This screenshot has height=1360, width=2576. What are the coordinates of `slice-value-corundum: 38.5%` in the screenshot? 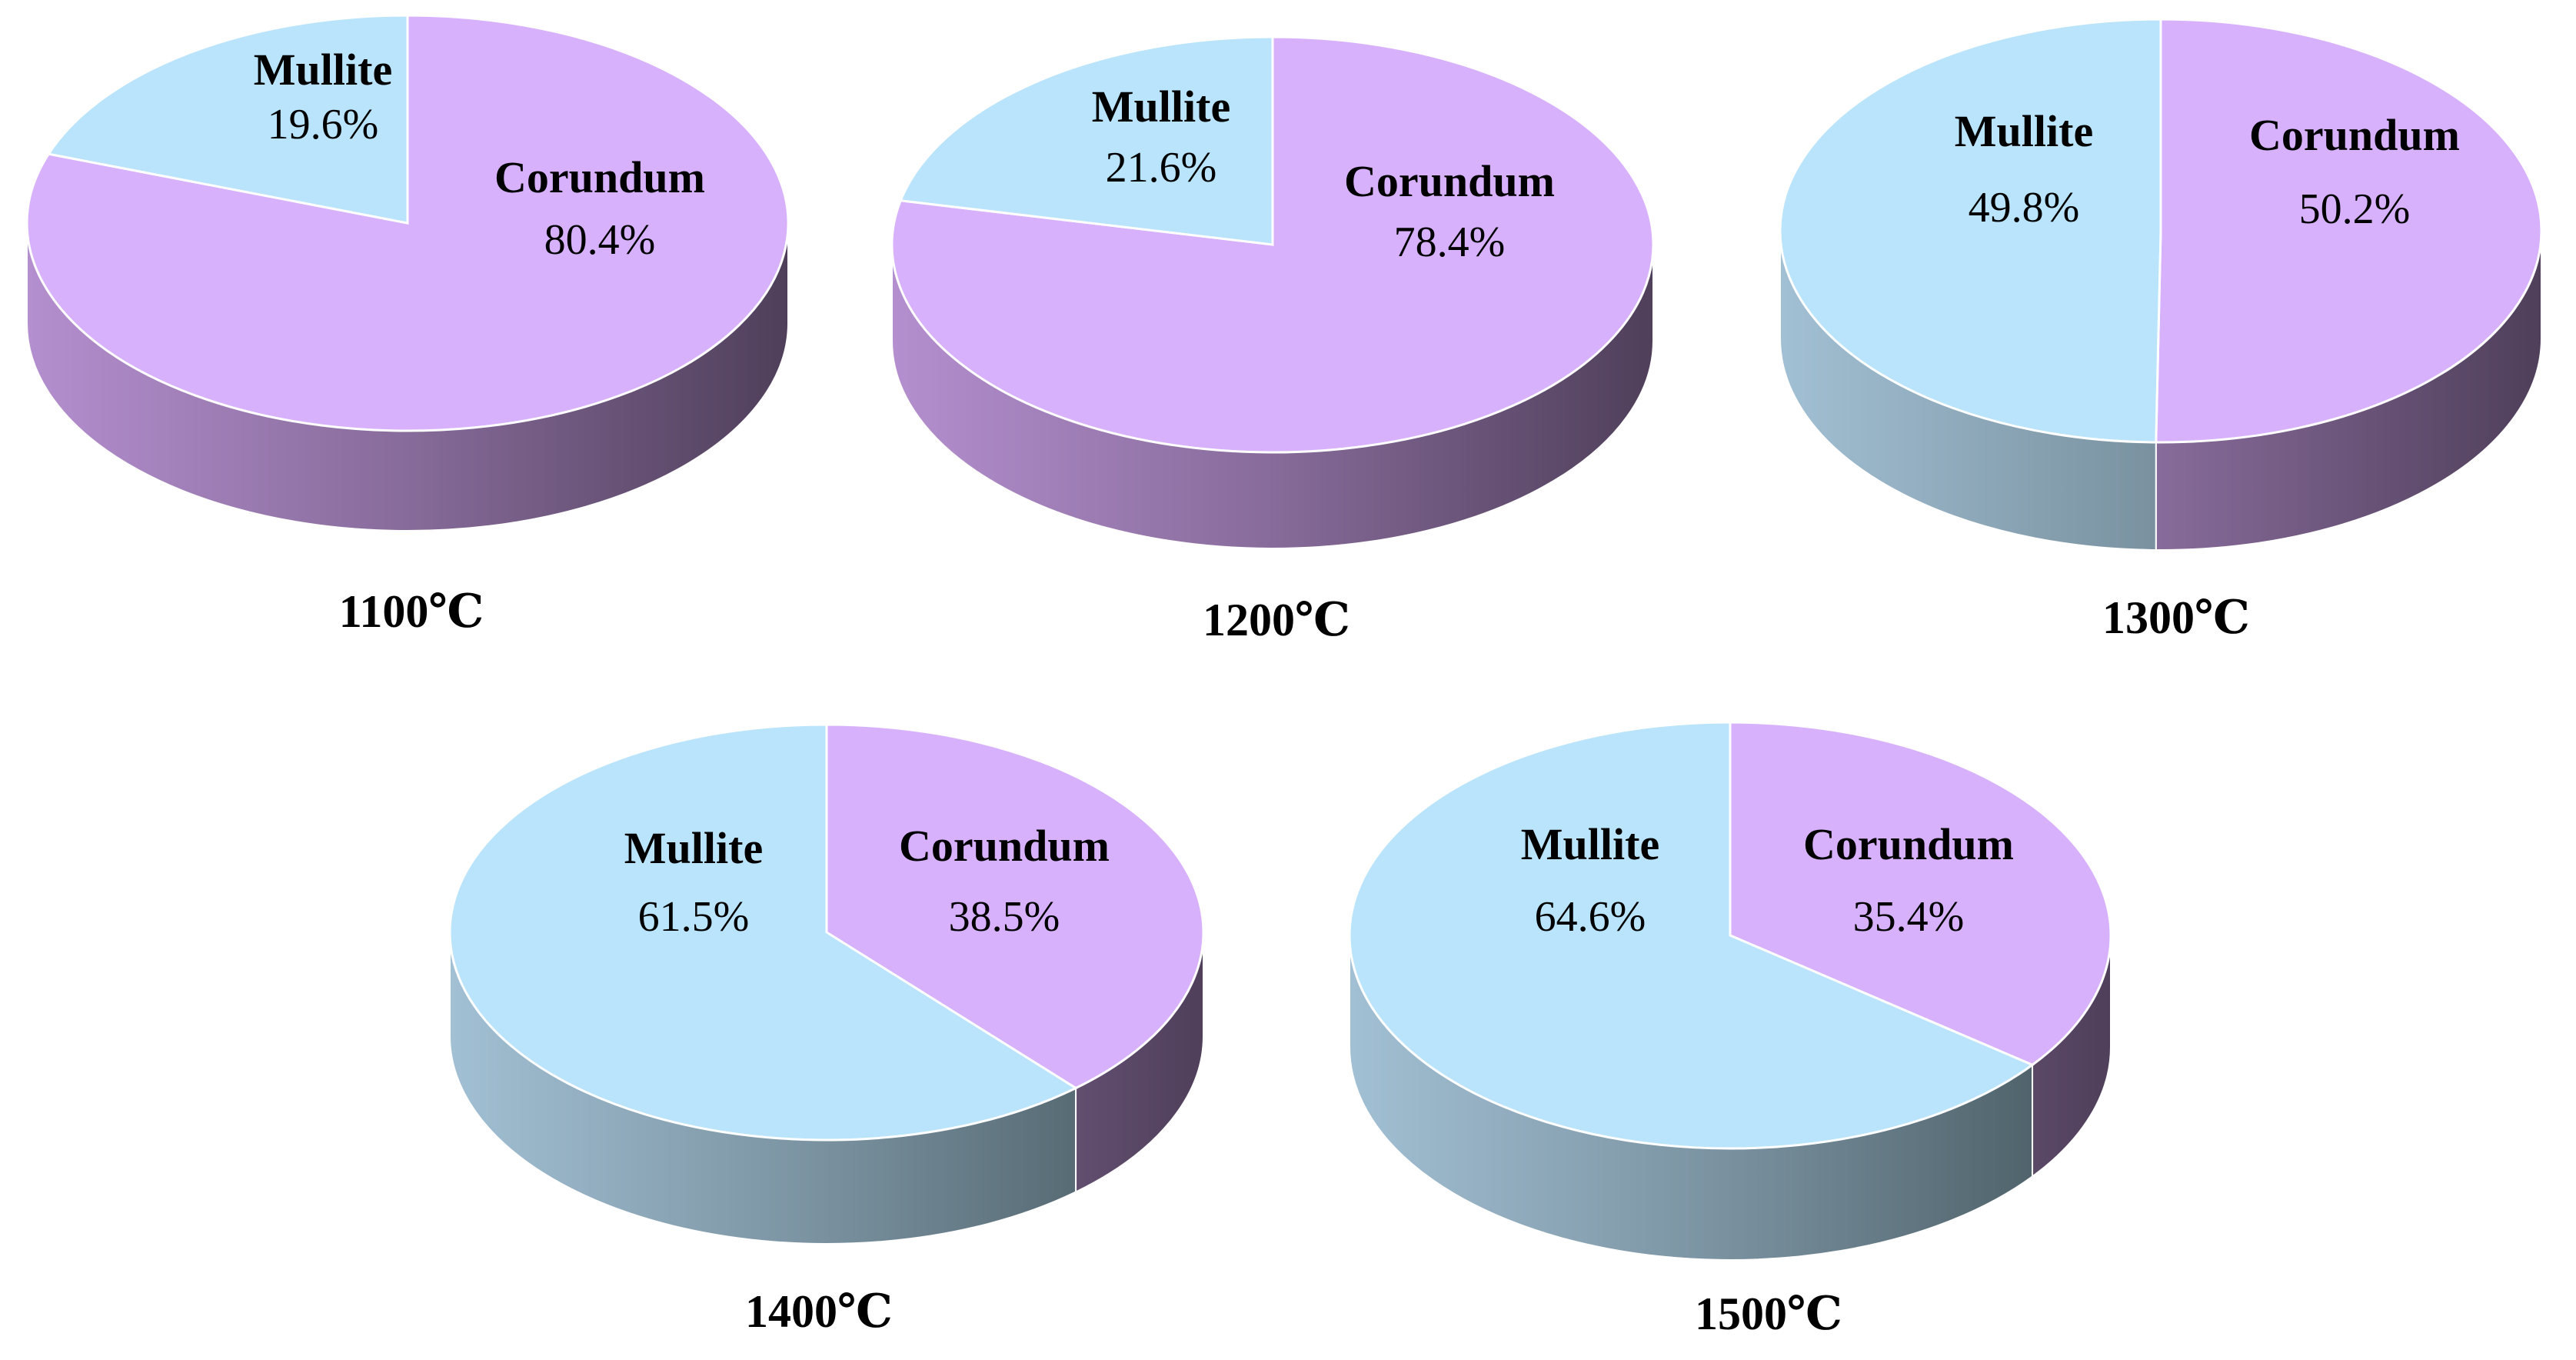 It's located at (1004, 917).